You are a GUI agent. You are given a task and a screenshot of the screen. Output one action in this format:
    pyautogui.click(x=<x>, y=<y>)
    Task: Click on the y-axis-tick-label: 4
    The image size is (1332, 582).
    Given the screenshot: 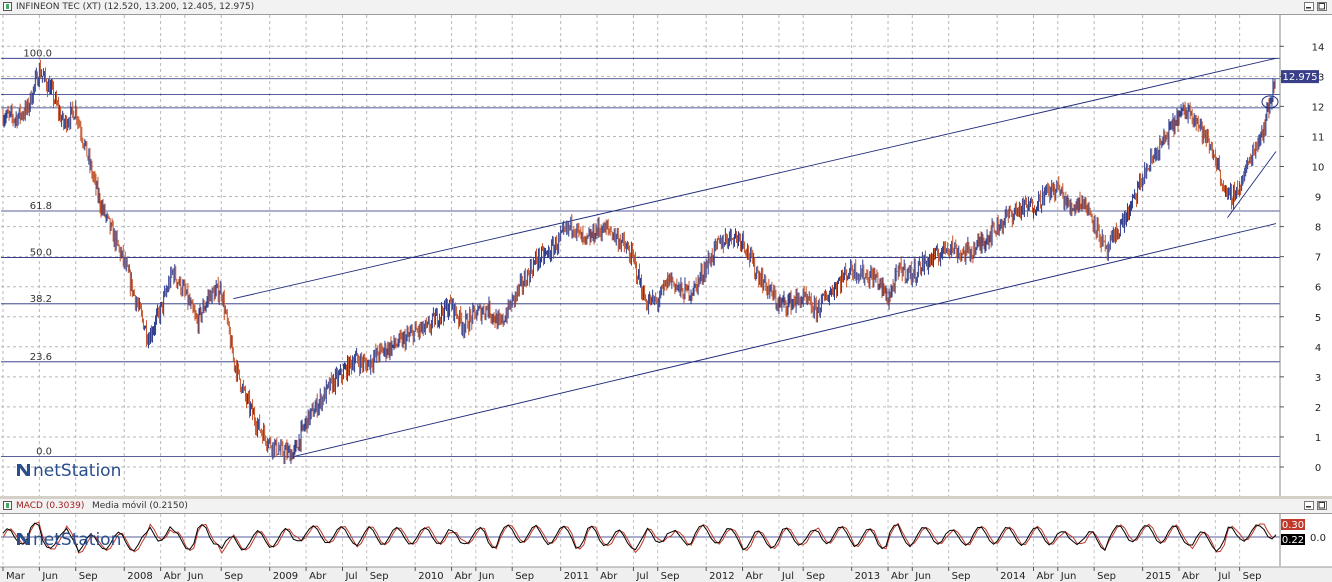 What is the action you would take?
    pyautogui.click(x=1318, y=348)
    